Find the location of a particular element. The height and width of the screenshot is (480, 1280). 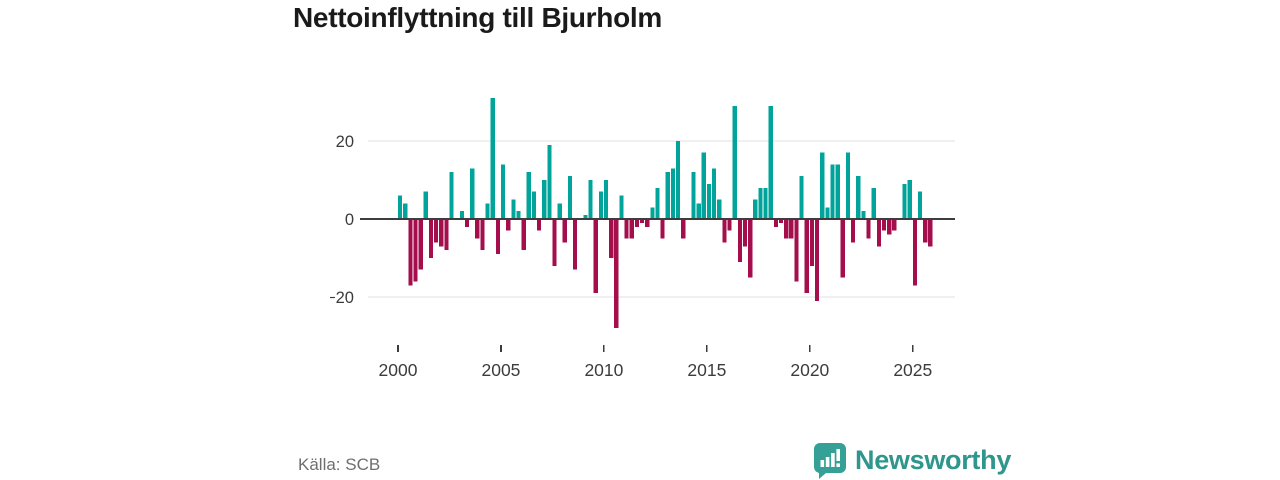

bar-2018-Q2 is located at coordinates (776, 223).